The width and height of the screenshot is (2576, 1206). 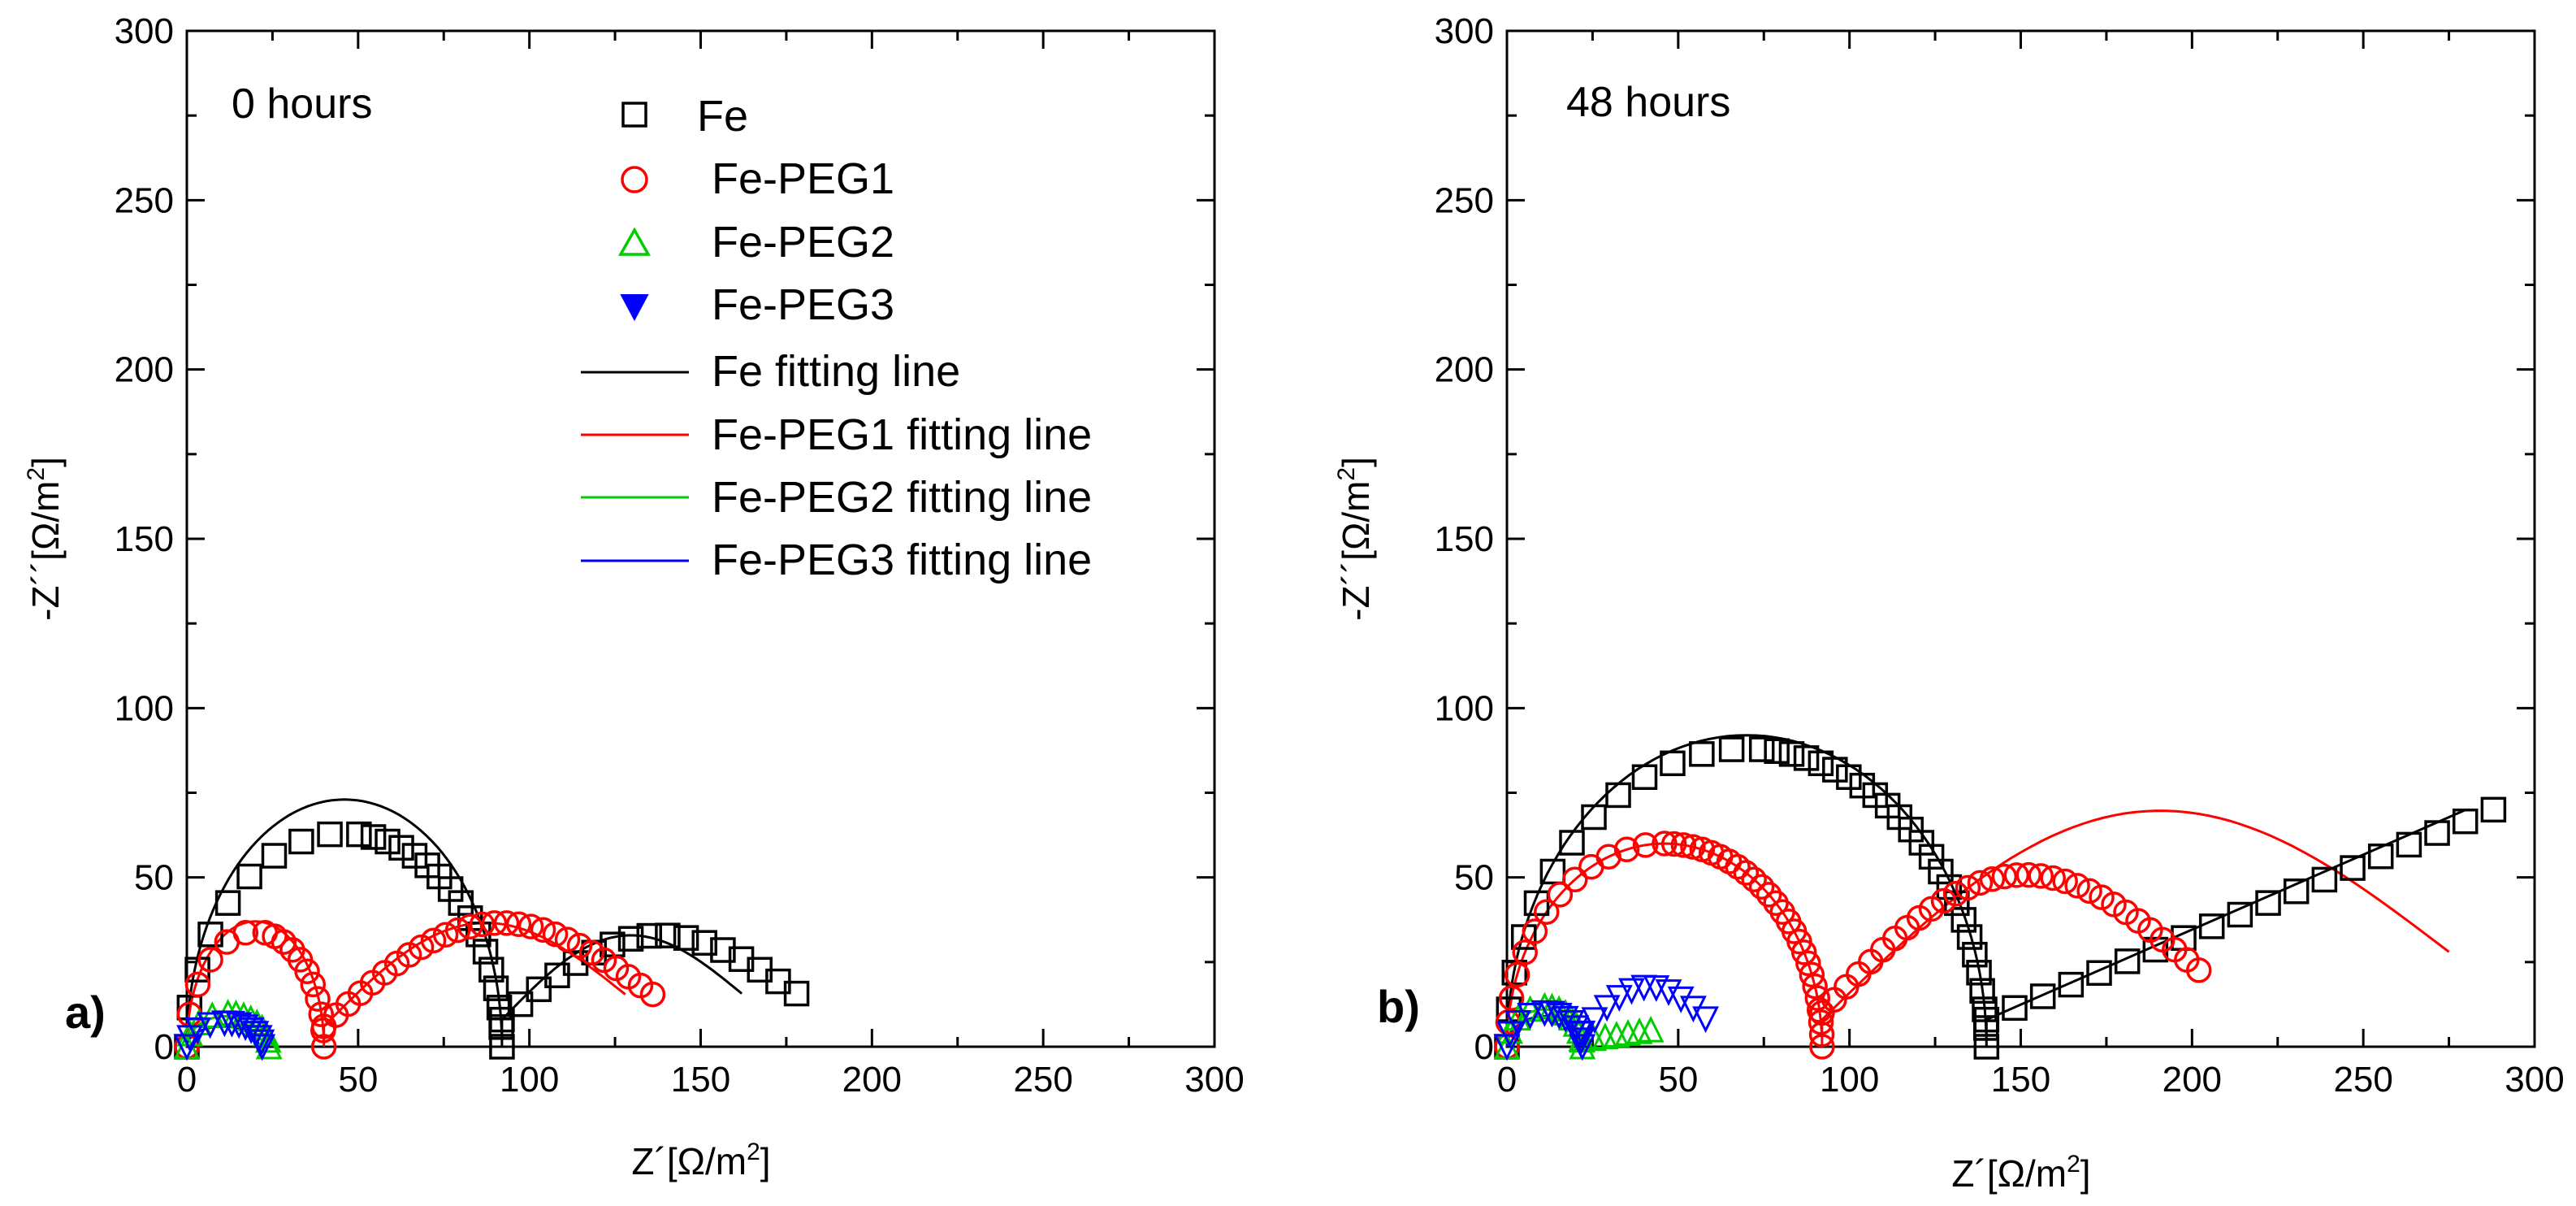 I want to click on y-axis-title-main: -Z´´[Ω/m, so click(x=1356, y=551).